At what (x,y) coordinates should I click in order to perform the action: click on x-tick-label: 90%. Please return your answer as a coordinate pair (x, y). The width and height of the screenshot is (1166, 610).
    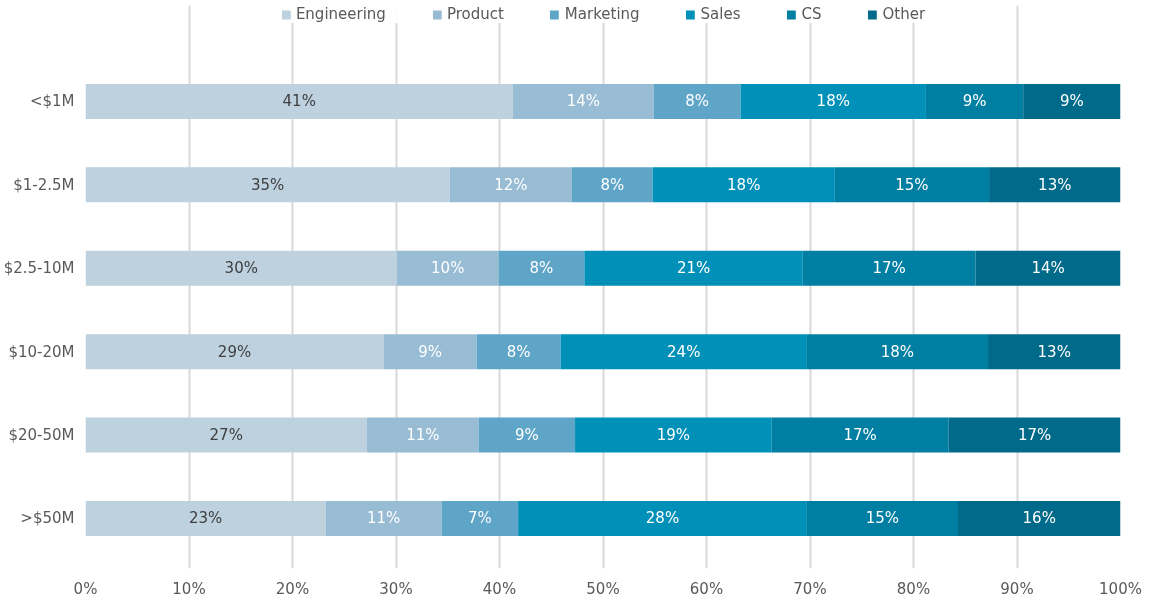
    Looking at the image, I should click on (1017, 588).